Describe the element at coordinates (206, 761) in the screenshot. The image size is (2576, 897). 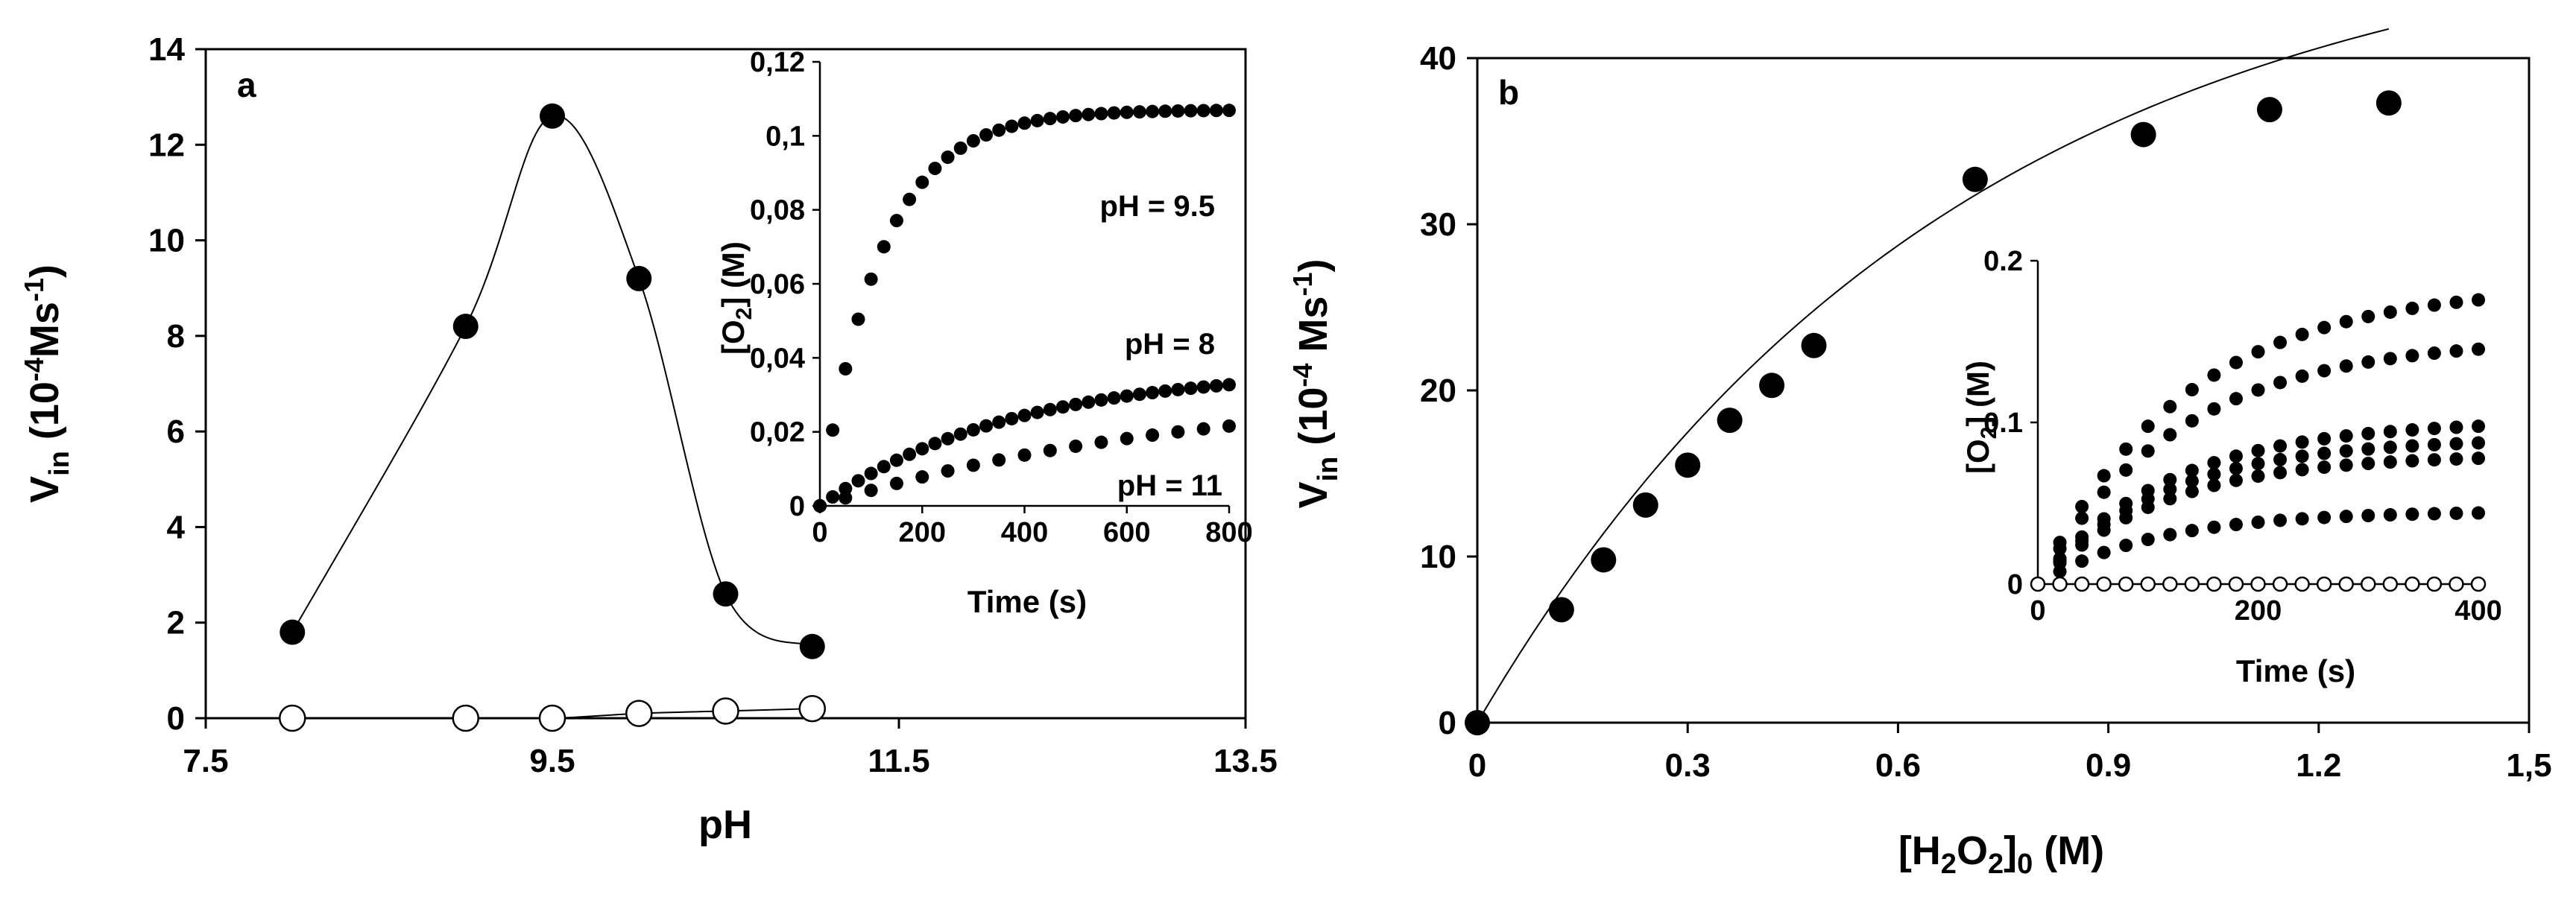
I see `panel-a-x-tick-label: 7.5` at that location.